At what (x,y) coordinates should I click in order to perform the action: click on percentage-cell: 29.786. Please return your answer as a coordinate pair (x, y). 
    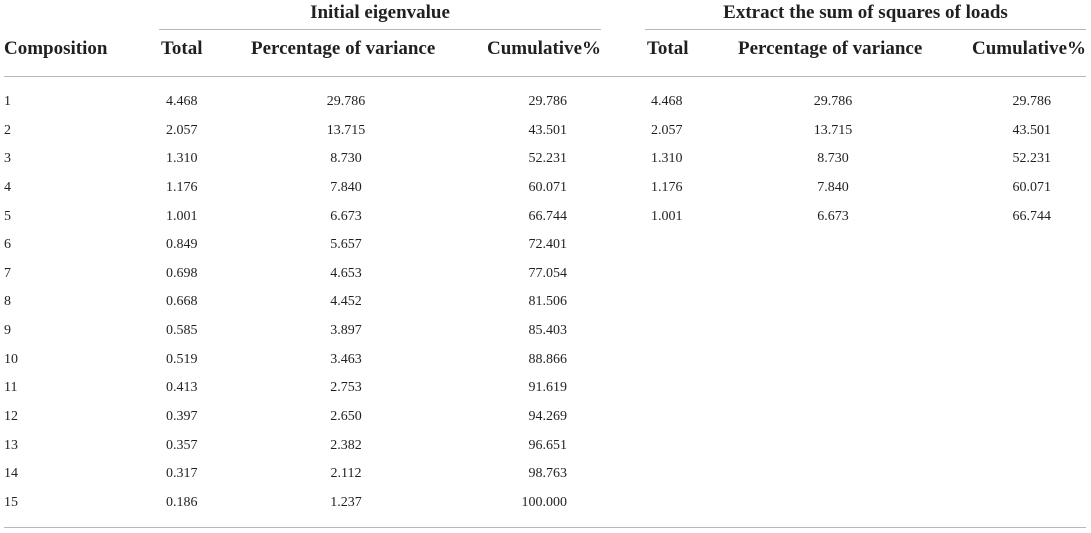
    Looking at the image, I should click on (346, 101).